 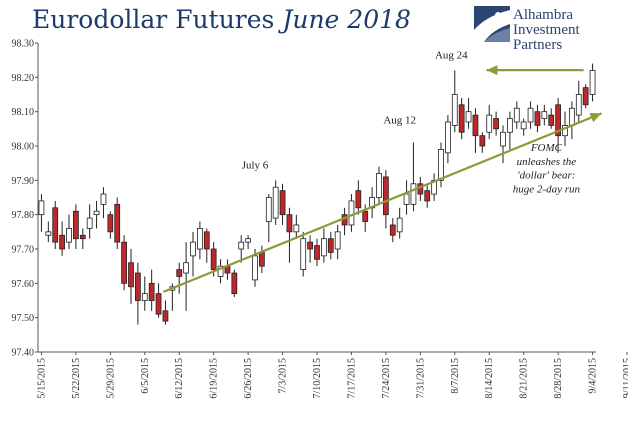 What do you see at coordinates (593, 376) in the screenshot?
I see `x-tick-label: 9/4/2015` at bounding box center [593, 376].